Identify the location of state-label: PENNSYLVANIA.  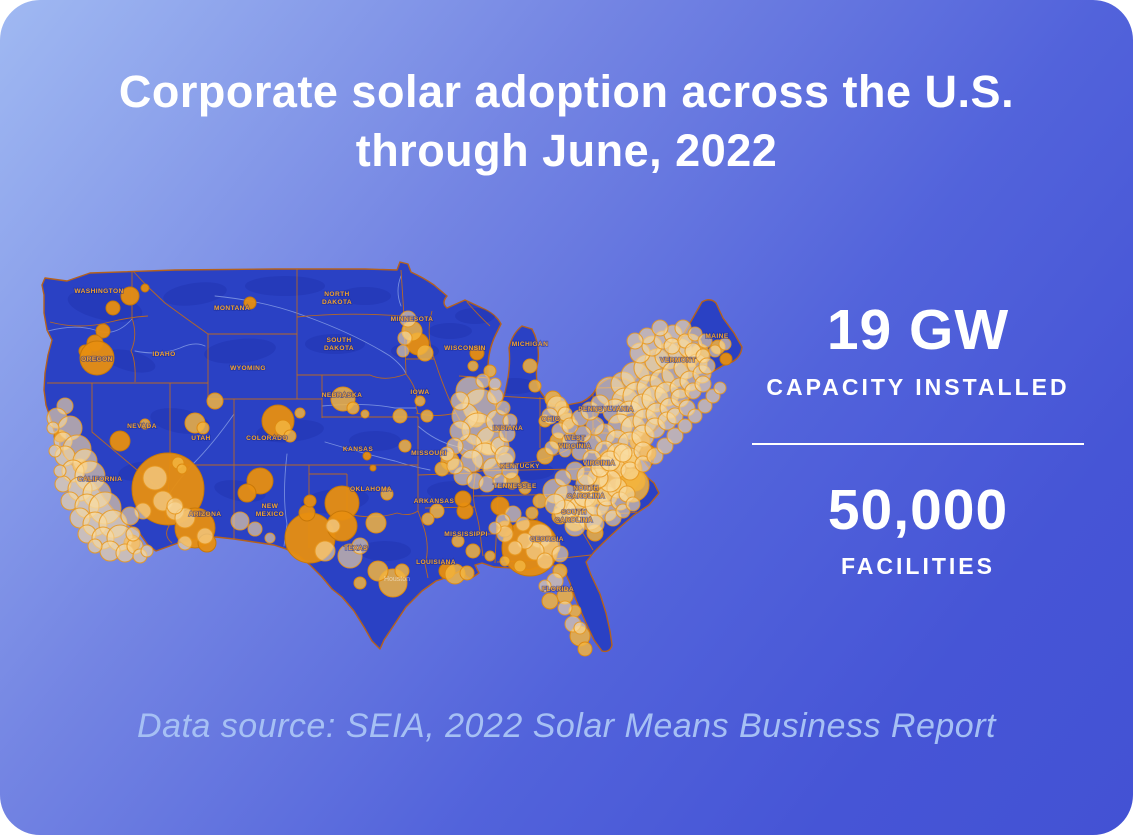
(605, 409).